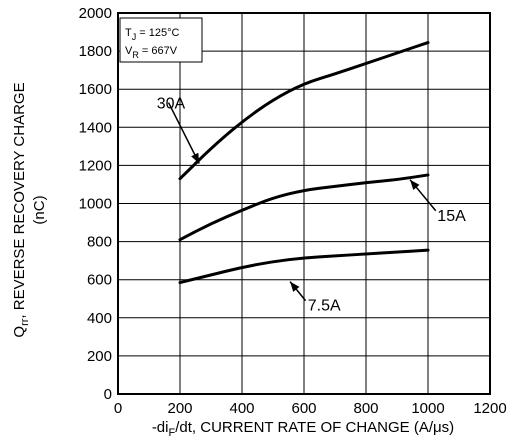  I want to click on svg-text: TJ = 125°C, so click(152, 34).